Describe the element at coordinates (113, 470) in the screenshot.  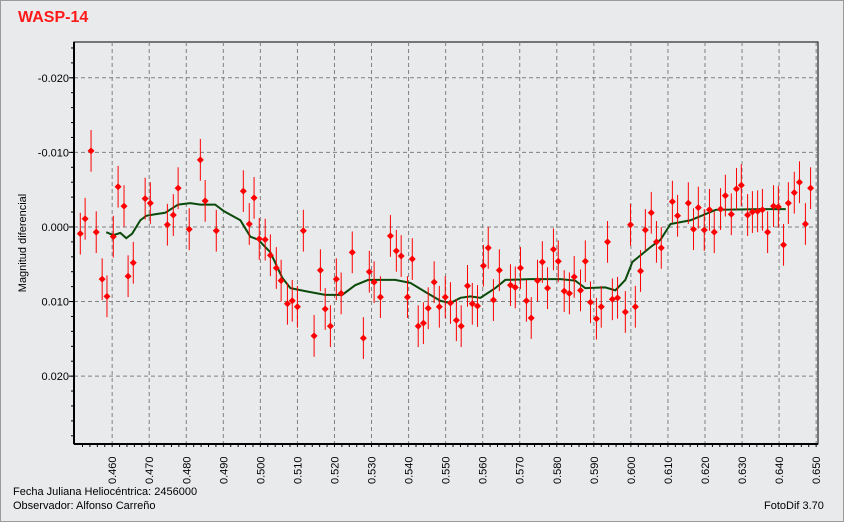
I see `x-tick-label: 0.460` at that location.